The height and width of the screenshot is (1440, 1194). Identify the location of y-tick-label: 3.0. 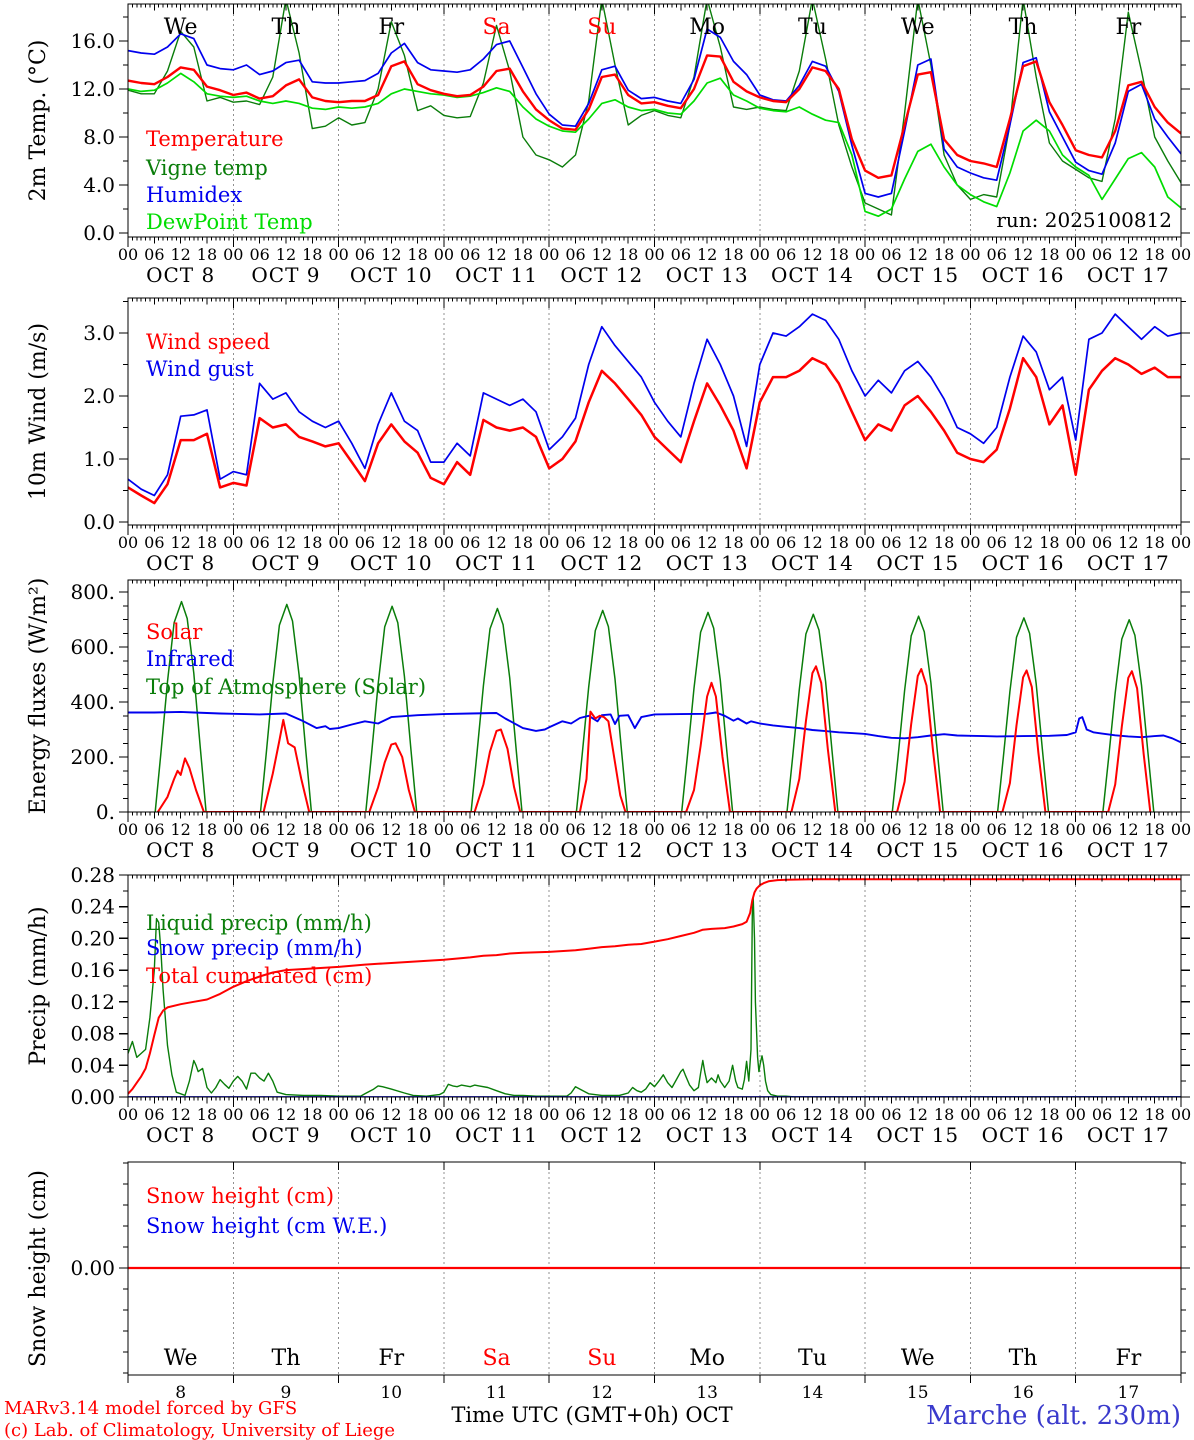
(99, 333).